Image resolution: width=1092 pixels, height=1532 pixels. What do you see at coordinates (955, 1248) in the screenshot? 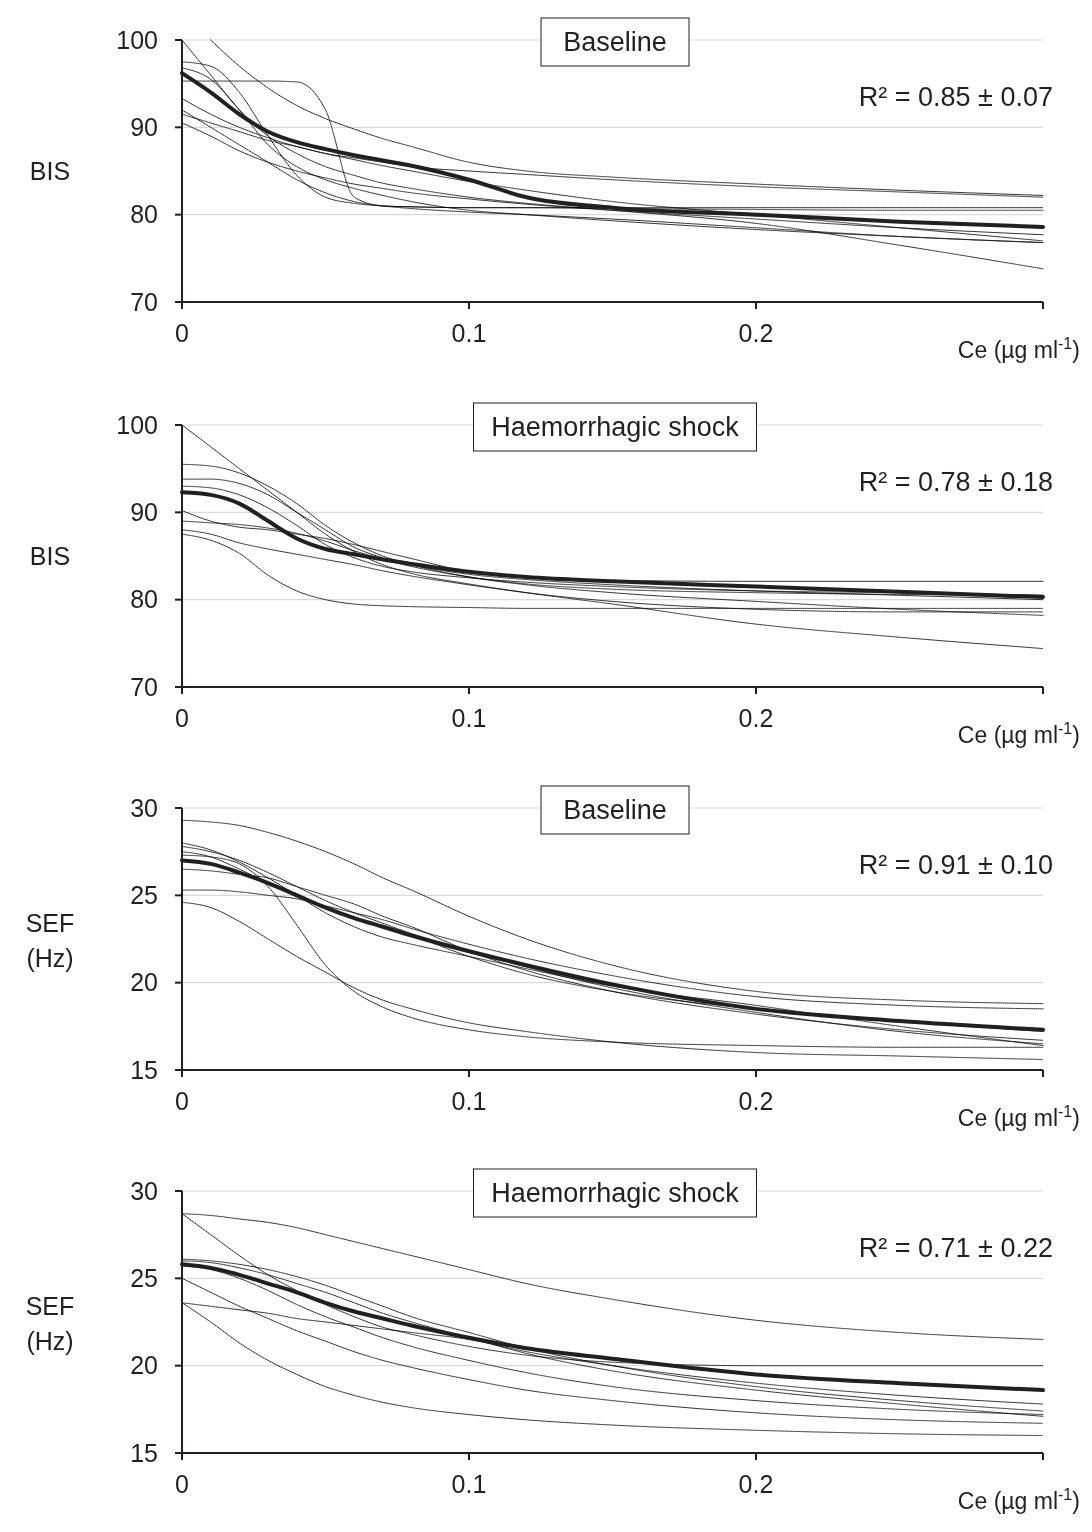
I see `annotation: R² = 0.71 ± 0.22` at bounding box center [955, 1248].